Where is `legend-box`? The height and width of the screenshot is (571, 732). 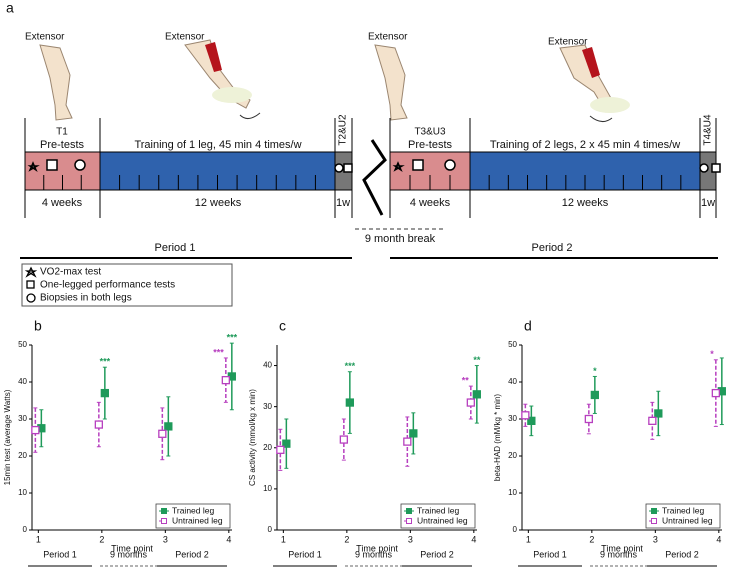 legend-box is located at coordinates (438, 516).